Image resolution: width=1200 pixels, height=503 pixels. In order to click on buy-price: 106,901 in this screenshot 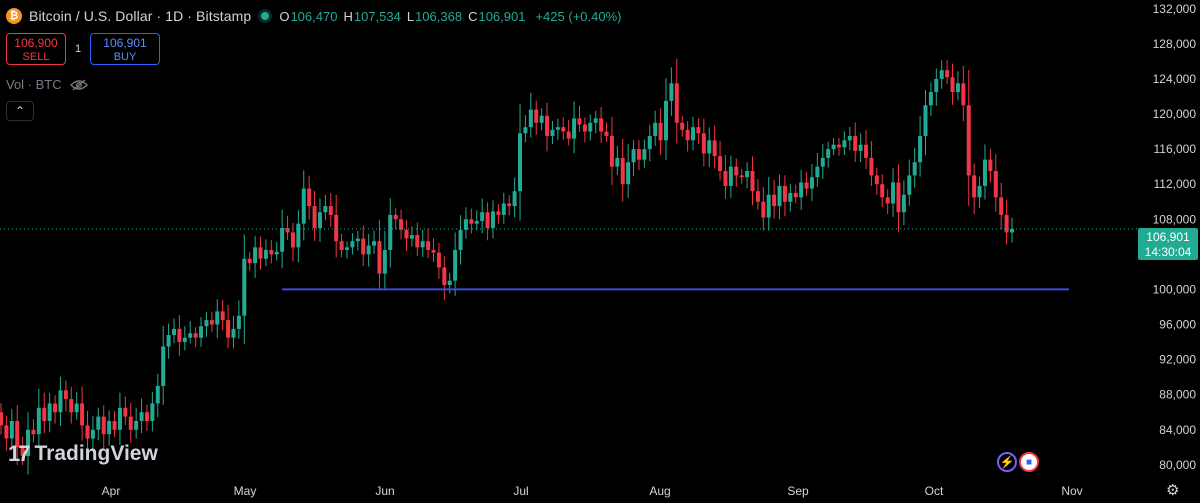, I will do `click(125, 43)`.